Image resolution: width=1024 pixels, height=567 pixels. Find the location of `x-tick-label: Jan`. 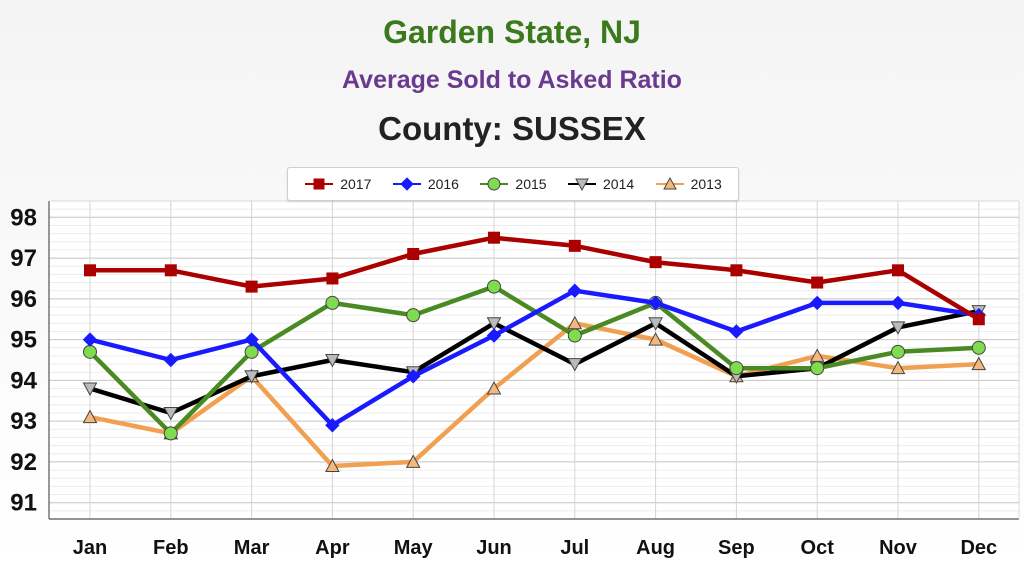

x-tick-label: Jan is located at coordinates (90, 548).